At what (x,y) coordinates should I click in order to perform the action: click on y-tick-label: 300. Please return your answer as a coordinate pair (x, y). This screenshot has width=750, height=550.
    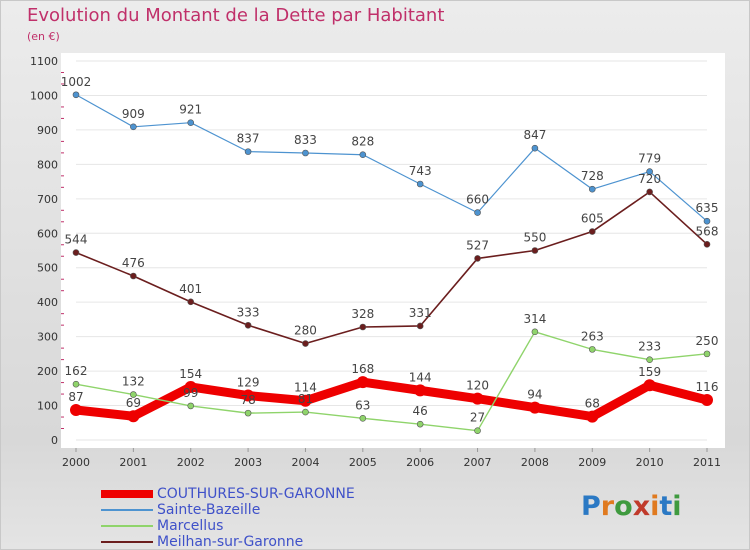
    Looking at the image, I should click on (47, 337).